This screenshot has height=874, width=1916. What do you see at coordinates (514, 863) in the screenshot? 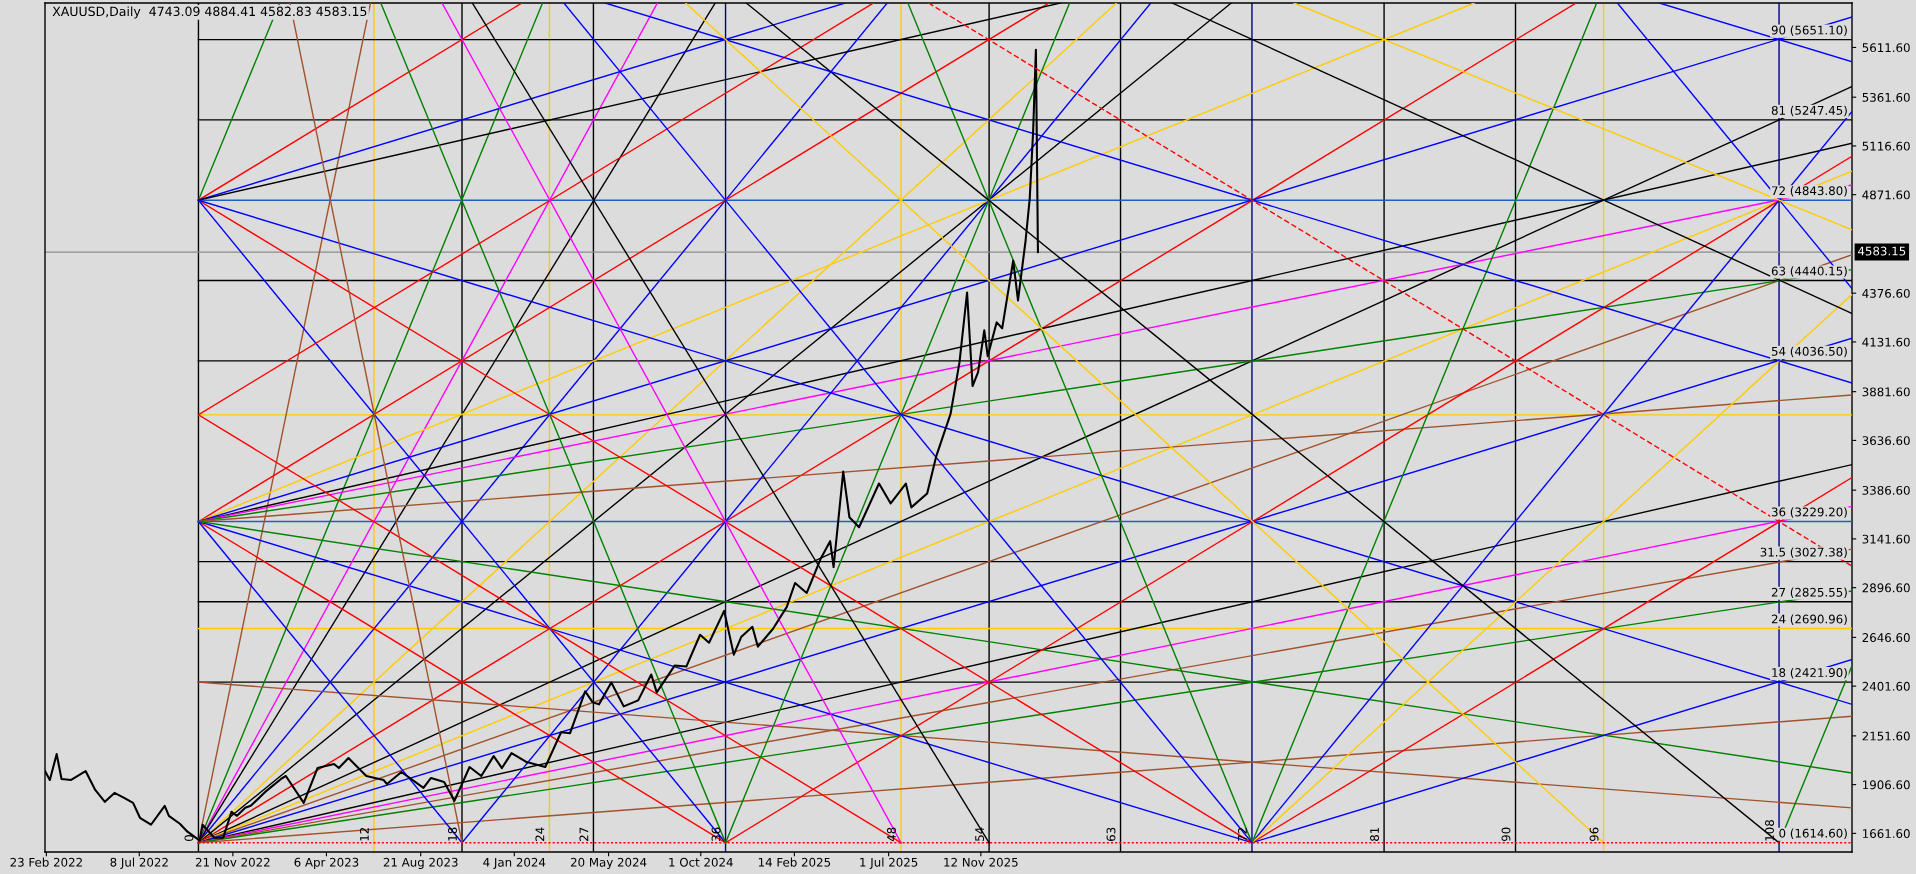
I see `x-tick-label: 4 Jan 2024` at bounding box center [514, 863].